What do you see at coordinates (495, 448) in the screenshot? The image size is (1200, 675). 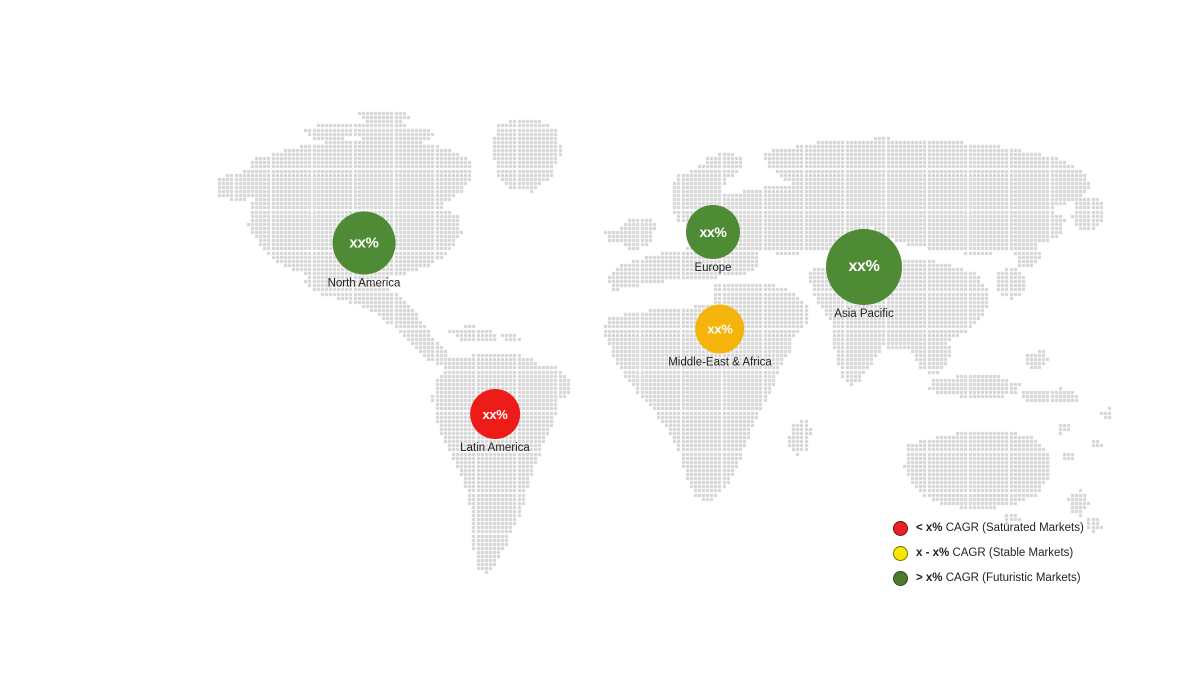 I see `region-label-latin-america: Latin America` at bounding box center [495, 448].